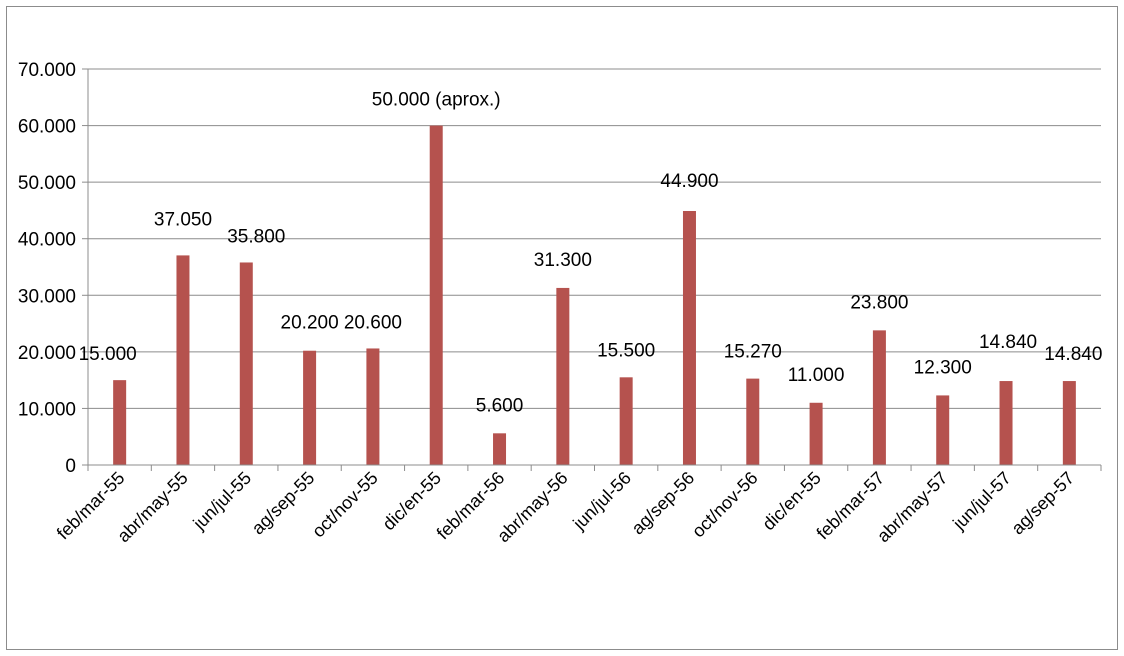 Image resolution: width=1124 pixels, height=656 pixels. What do you see at coordinates (601, 501) in the screenshot?
I see `x-tick-label: jun/jul-56` at bounding box center [601, 501].